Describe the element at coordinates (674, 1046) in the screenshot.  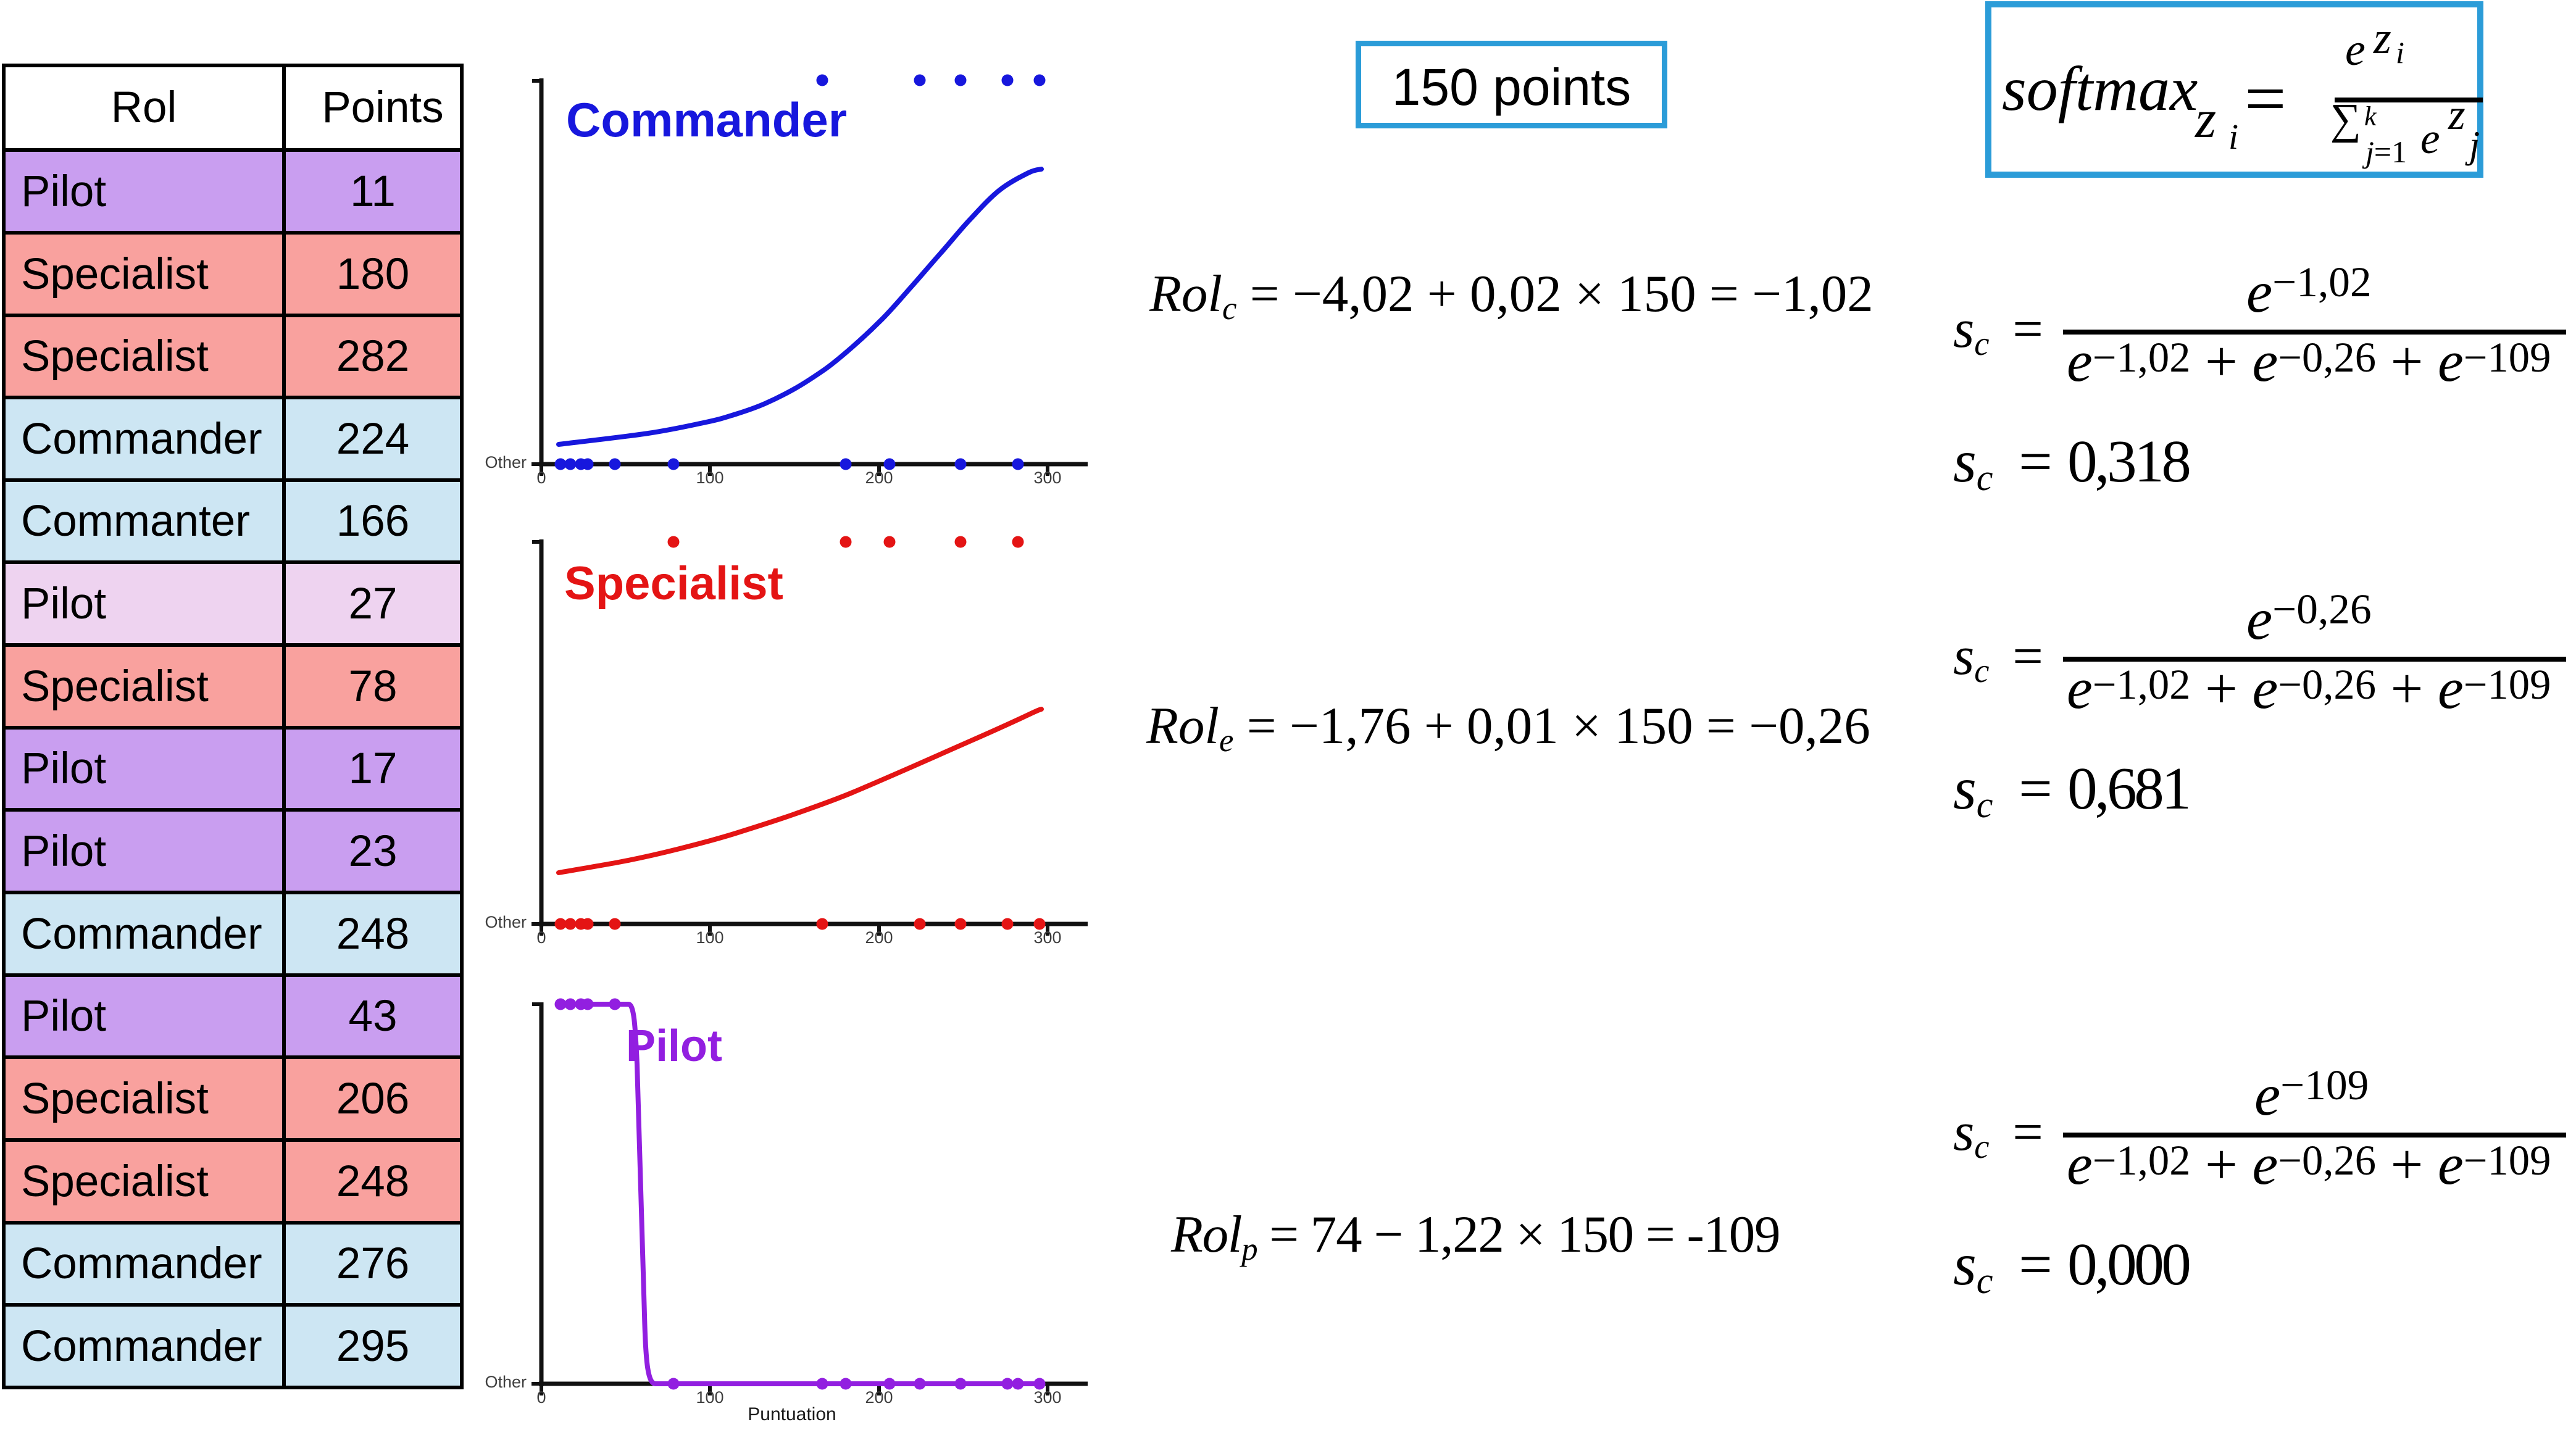
I see `svg-text: Pilot` at that location.